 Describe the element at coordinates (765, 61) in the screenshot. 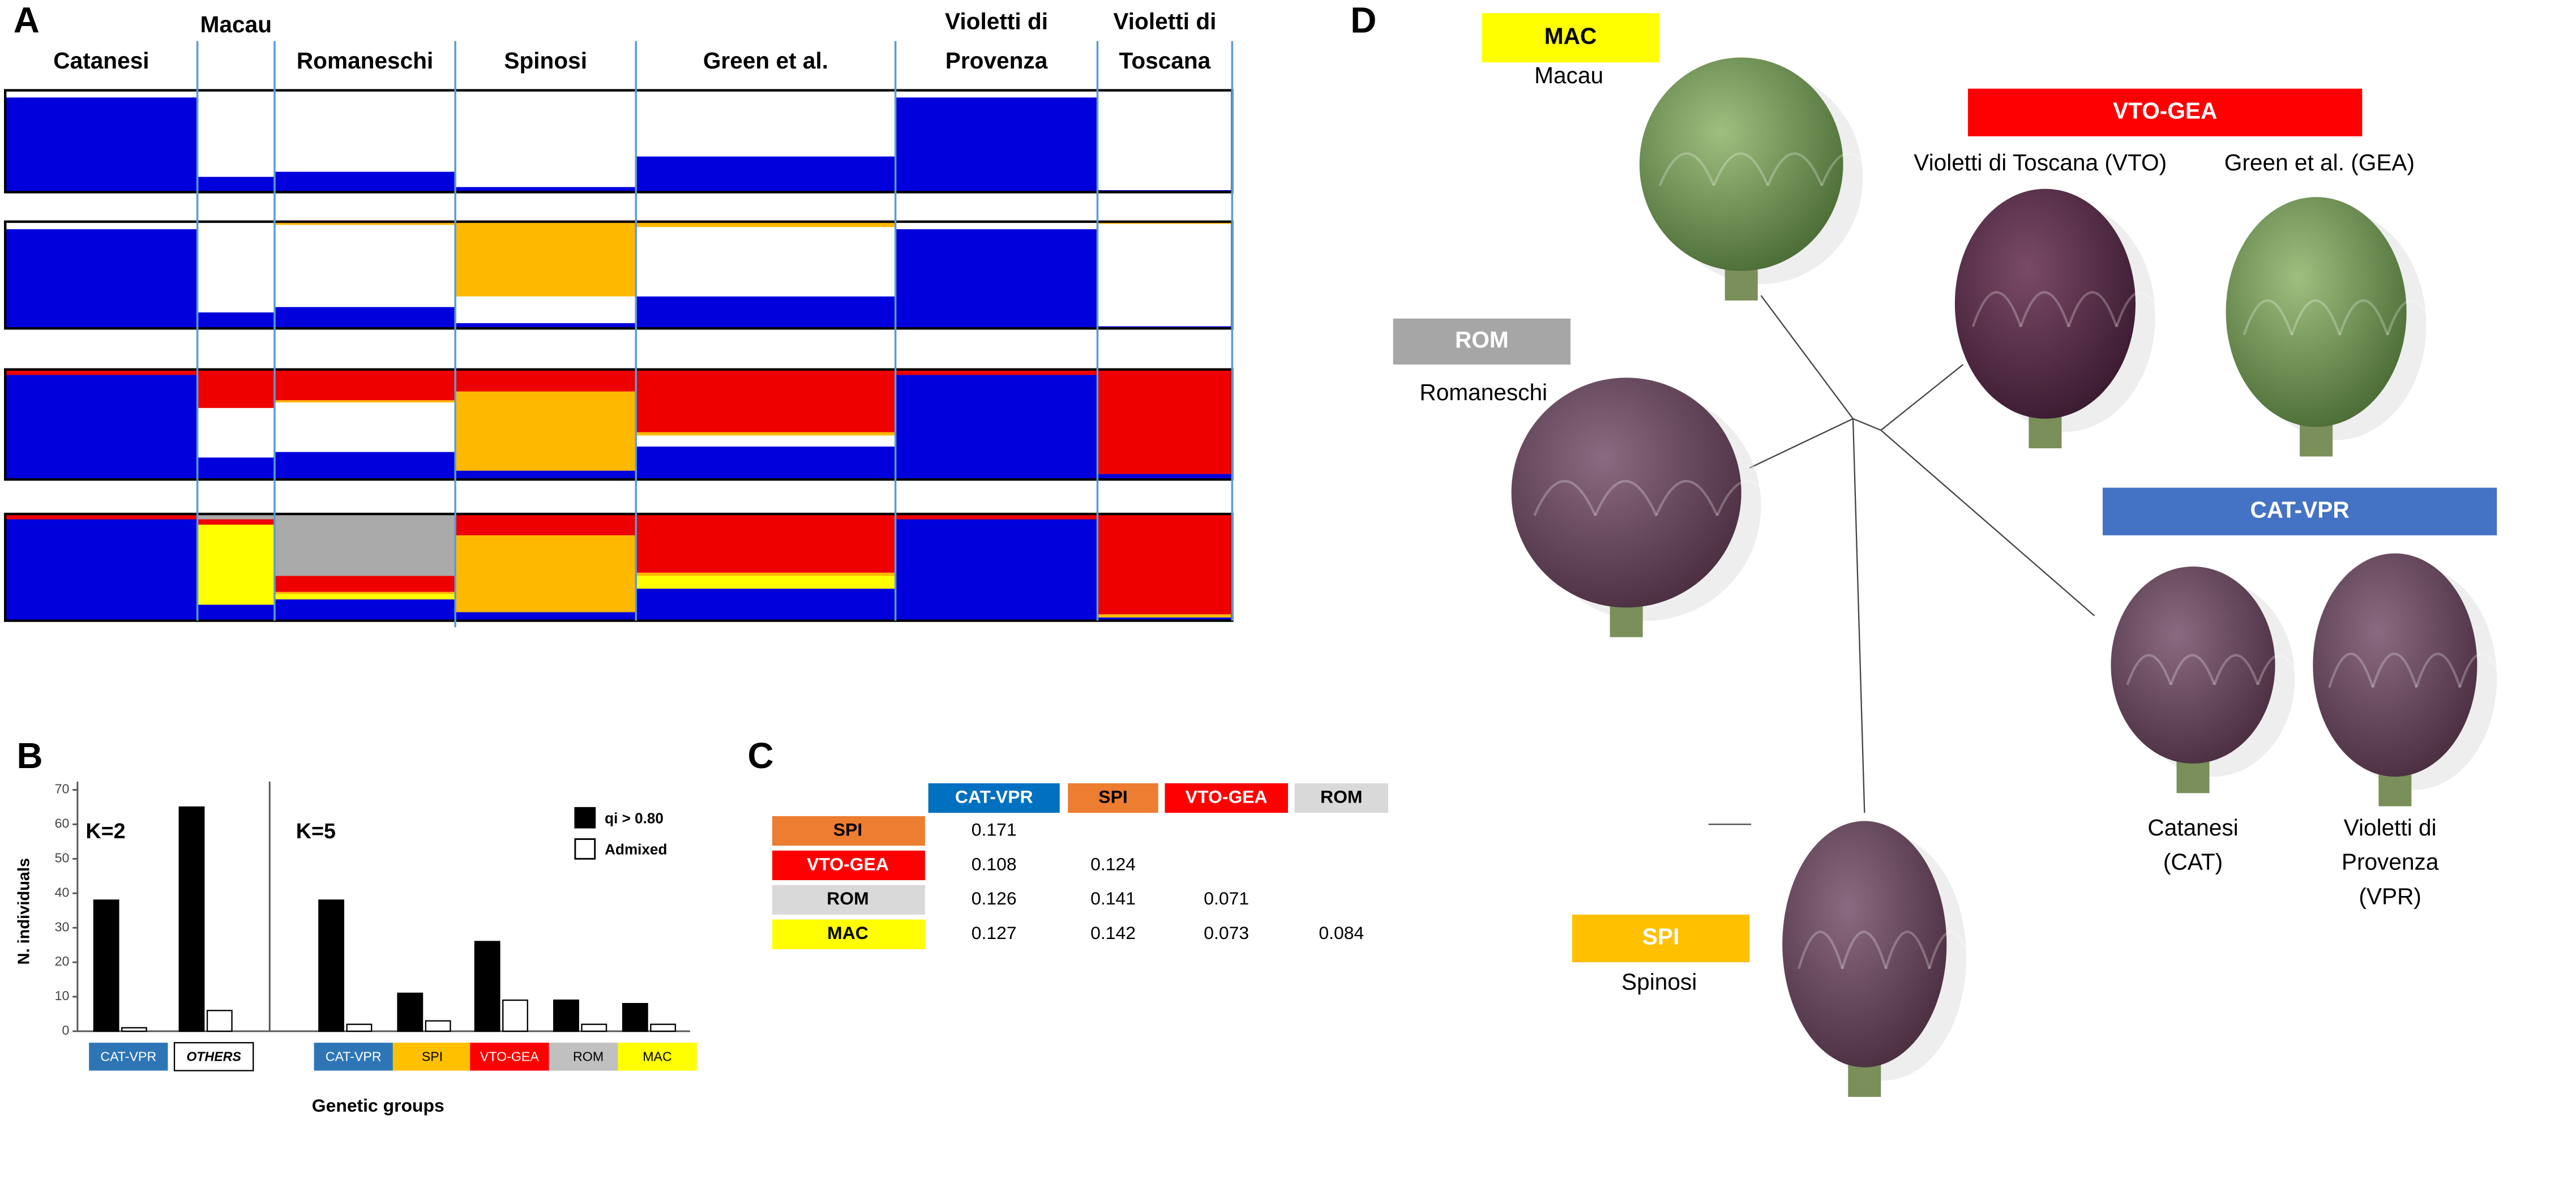

I see `group-label: Green et al.` at that location.